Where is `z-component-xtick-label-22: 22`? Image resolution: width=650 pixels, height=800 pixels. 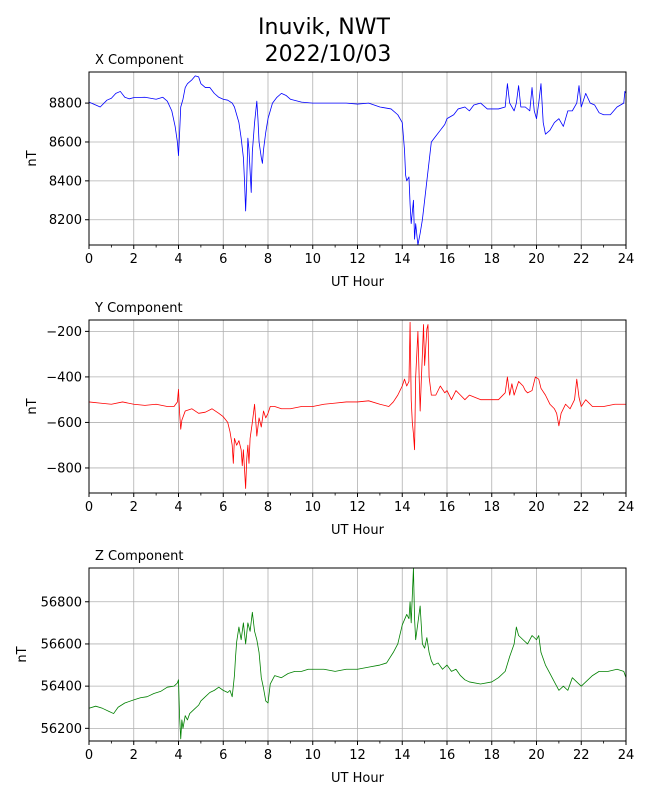 z-component-xtick-label-22: 22 is located at coordinates (581, 755).